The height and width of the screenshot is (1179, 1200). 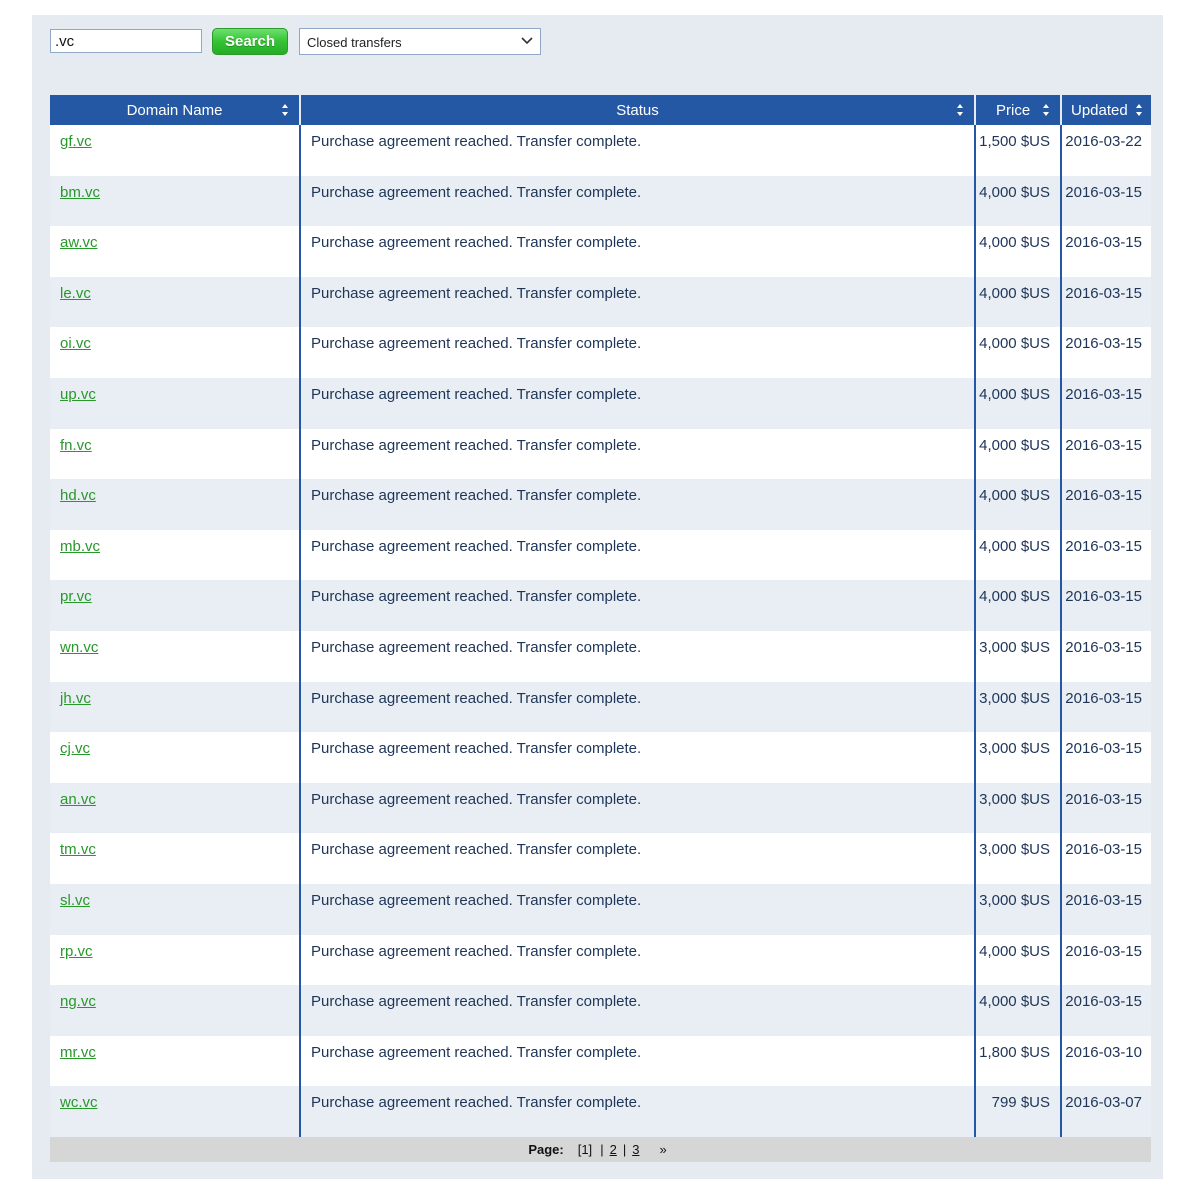 What do you see at coordinates (175, 1061) in the screenshot?
I see `domain-cell: mr.vc` at bounding box center [175, 1061].